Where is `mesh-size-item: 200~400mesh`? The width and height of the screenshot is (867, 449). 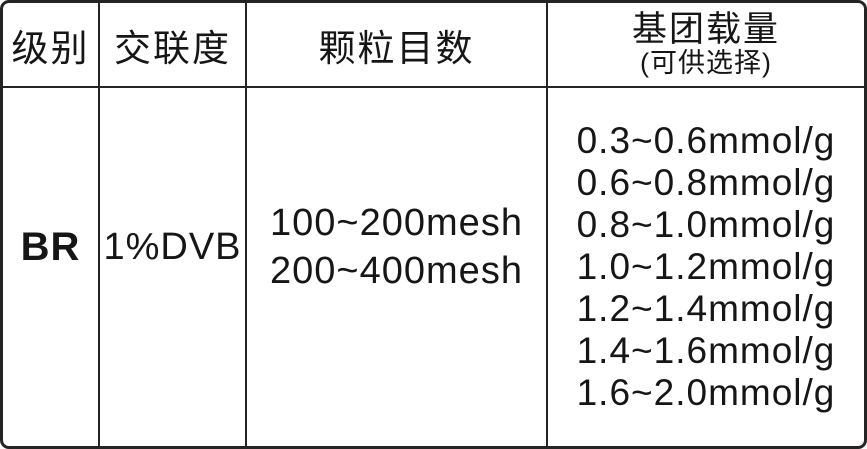 mesh-size-item: 200~400mesh is located at coordinates (396, 271).